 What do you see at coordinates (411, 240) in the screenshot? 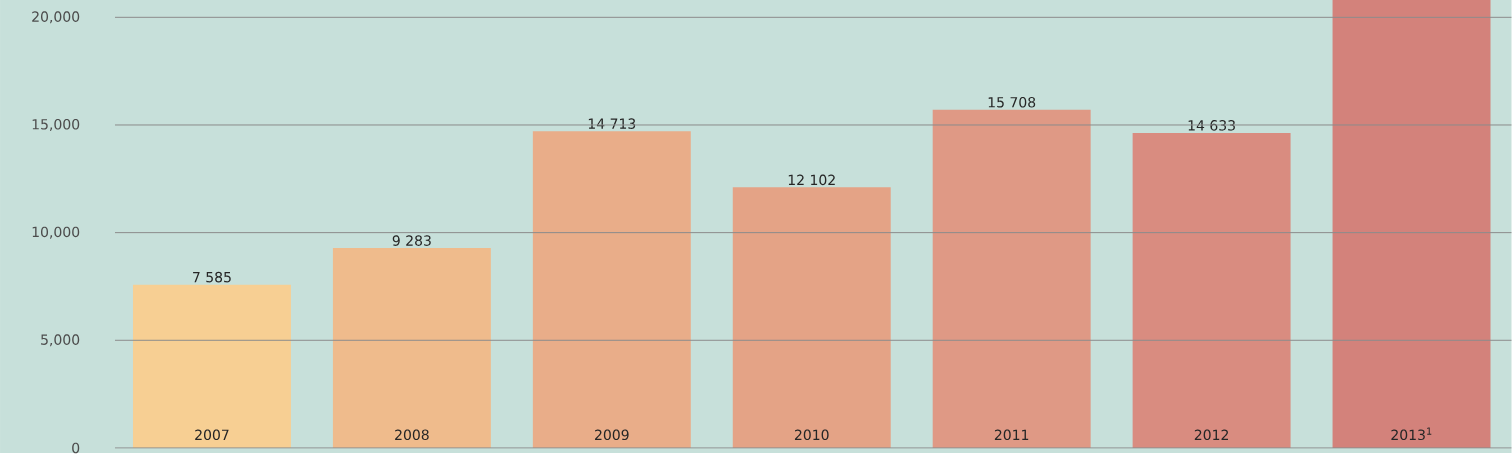
I see `data-label: 9 283` at bounding box center [411, 240].